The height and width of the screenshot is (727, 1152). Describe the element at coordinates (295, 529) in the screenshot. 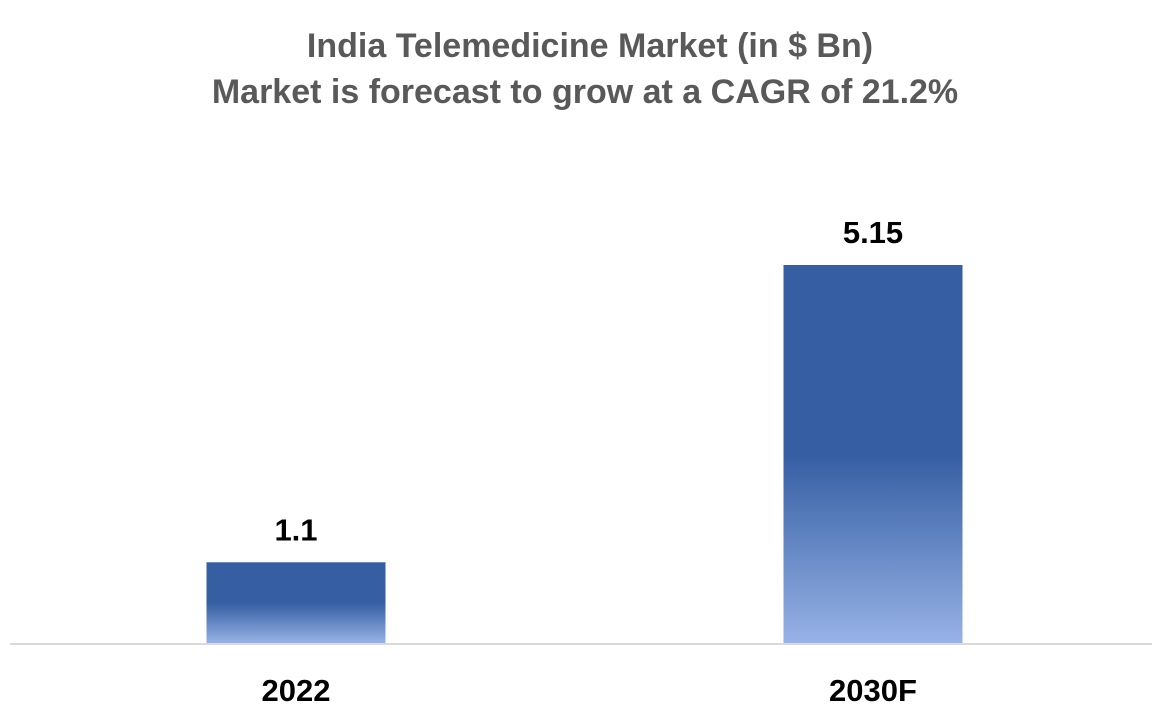

I see `data-label: 1.1` at that location.